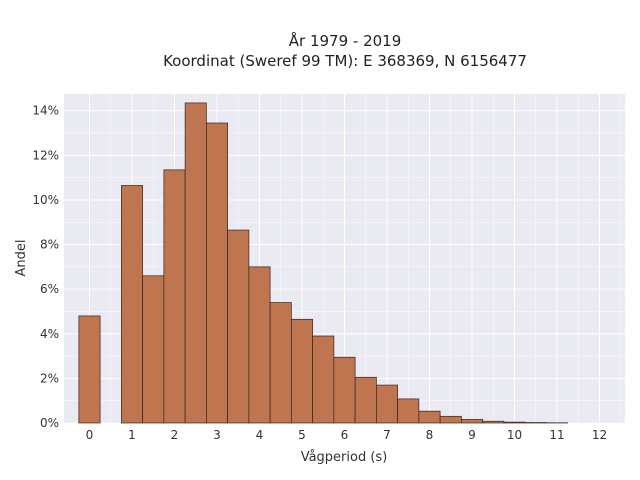 The width and height of the screenshot is (640, 480). What do you see at coordinates (49, 334) in the screenshot?
I see `y-tick-label: 4%` at bounding box center [49, 334].